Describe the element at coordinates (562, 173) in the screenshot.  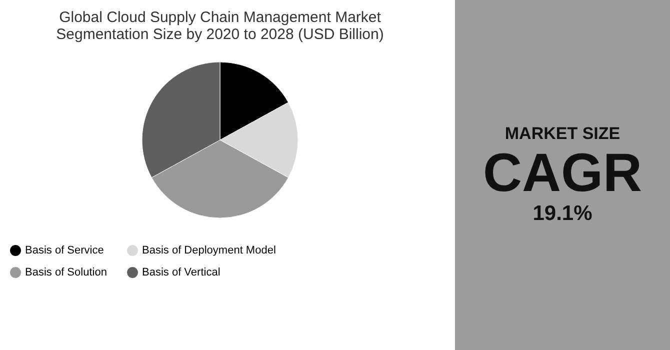
I see `text: CAGR` at that location.